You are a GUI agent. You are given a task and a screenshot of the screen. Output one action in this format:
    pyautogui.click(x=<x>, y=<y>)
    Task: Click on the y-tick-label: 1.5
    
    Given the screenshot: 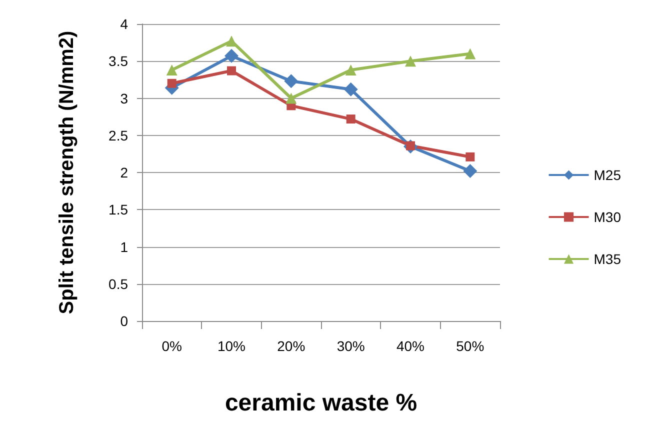 What is the action you would take?
    pyautogui.click(x=118, y=210)
    